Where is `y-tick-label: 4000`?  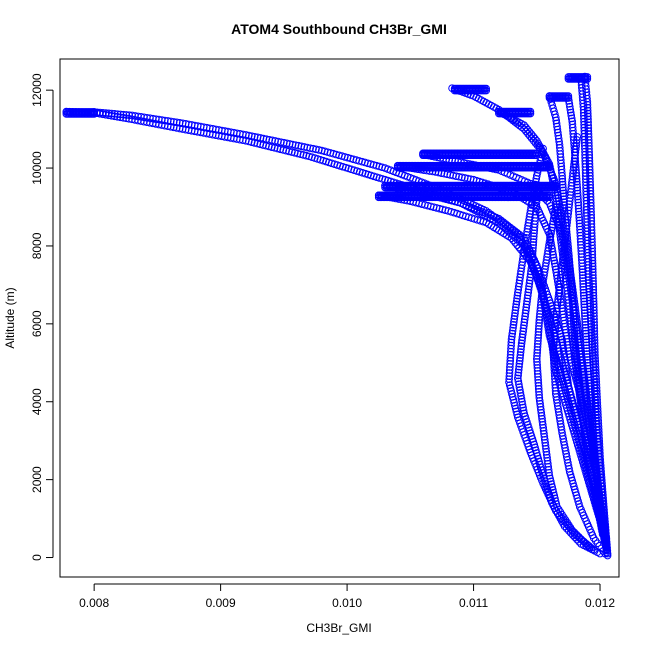
y-tick-label: 4000 is located at coordinates (37, 401).